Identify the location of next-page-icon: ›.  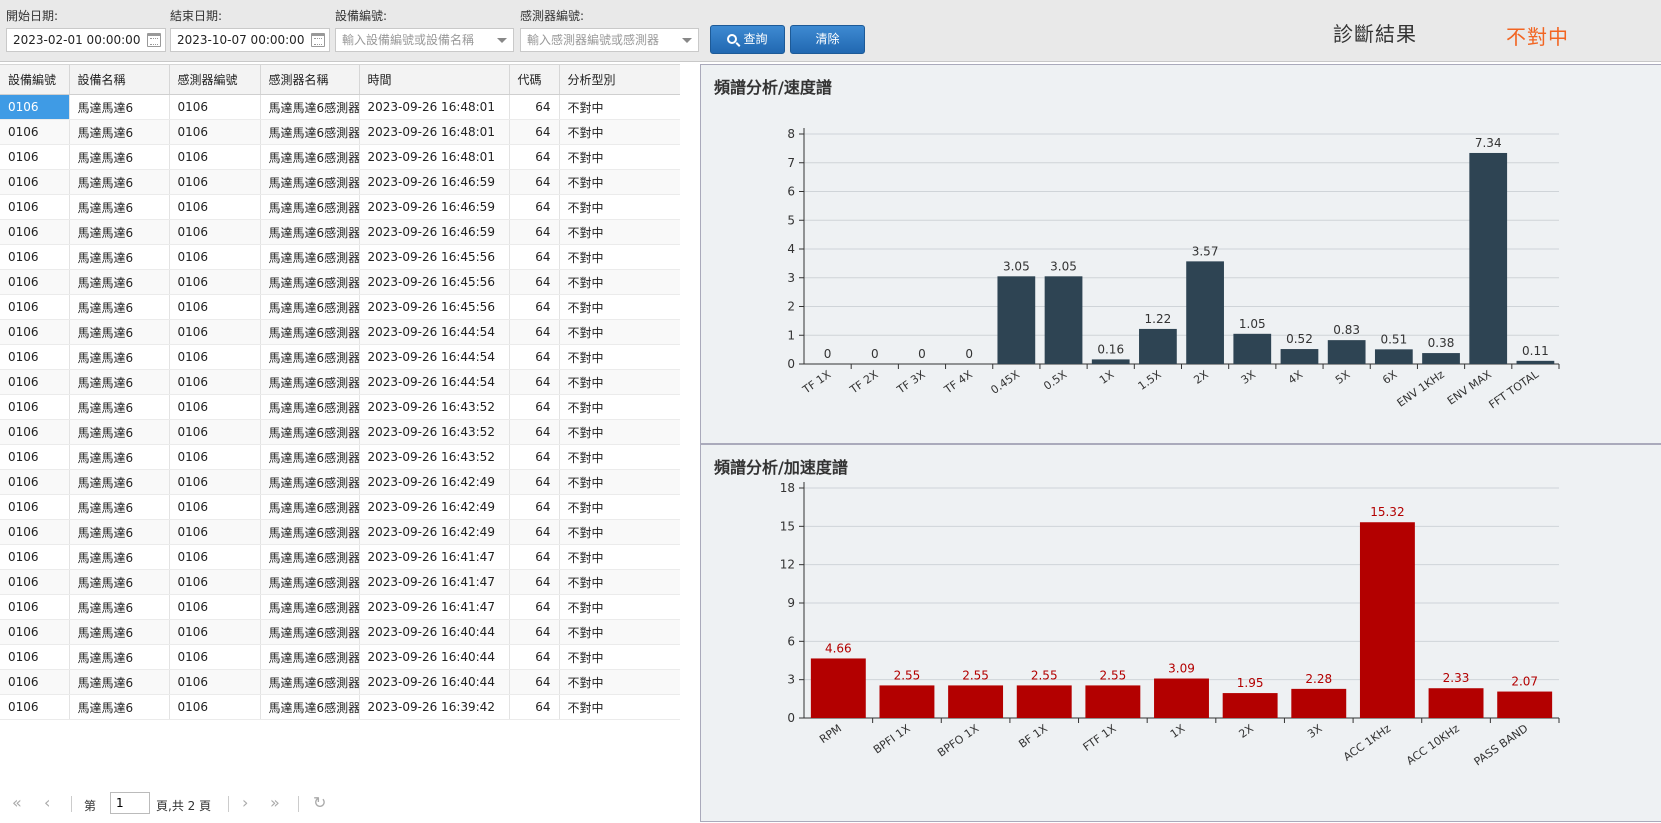
(245, 802).